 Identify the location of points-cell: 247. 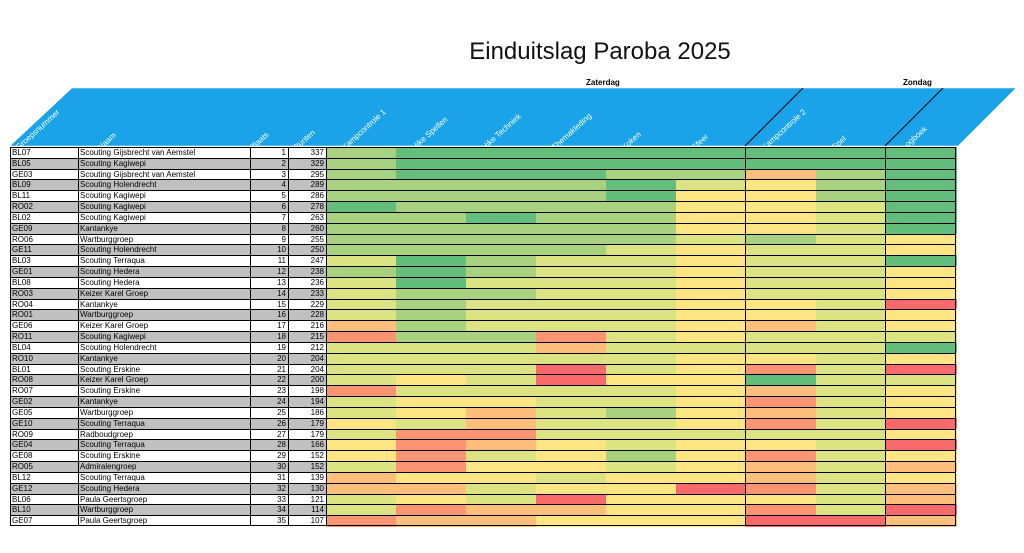
(307, 261).